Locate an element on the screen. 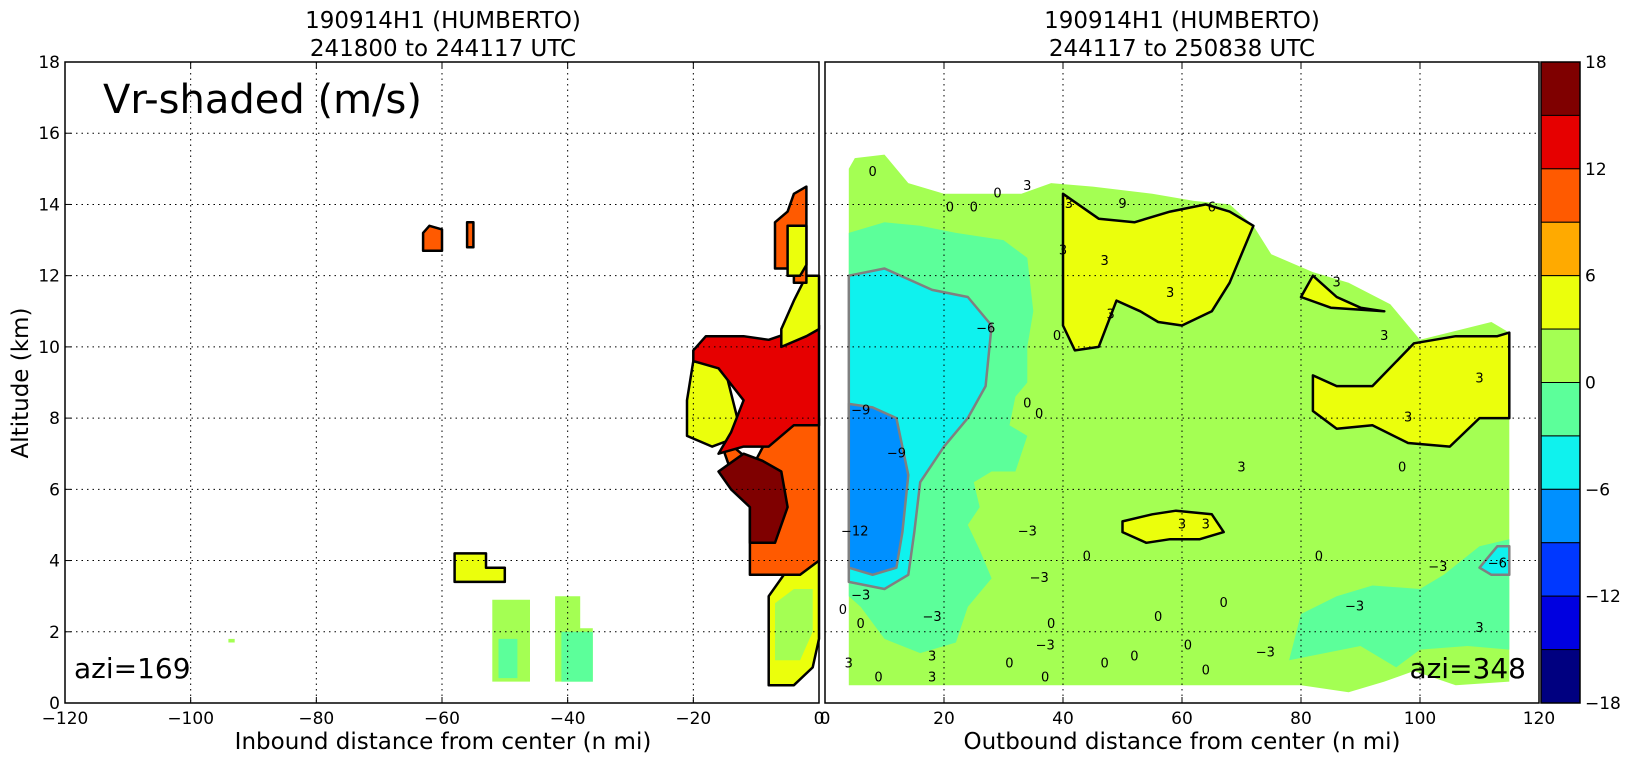 The image size is (1630, 762). ytick-label-9: 18 is located at coordinates (49, 63).